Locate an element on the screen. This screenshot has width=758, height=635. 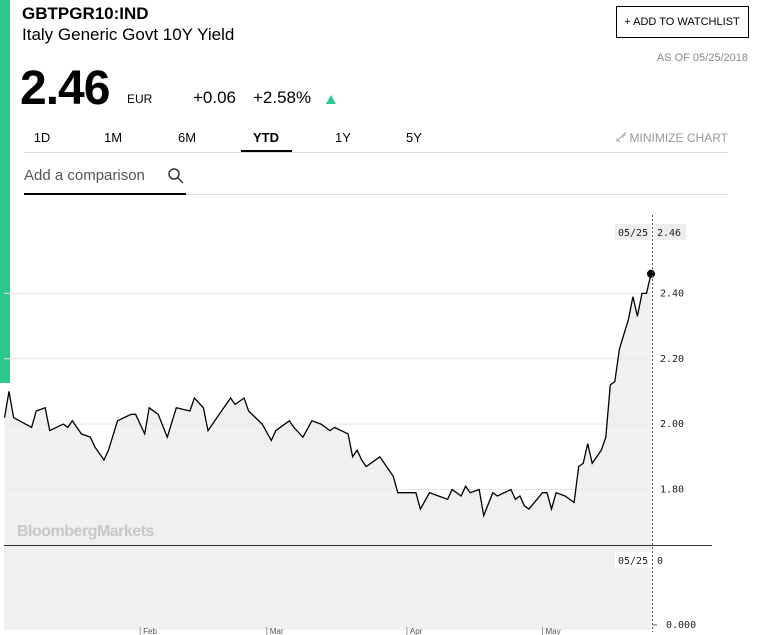
security-name: Italy Generic Govt 10Y Yield is located at coordinates (128, 34).